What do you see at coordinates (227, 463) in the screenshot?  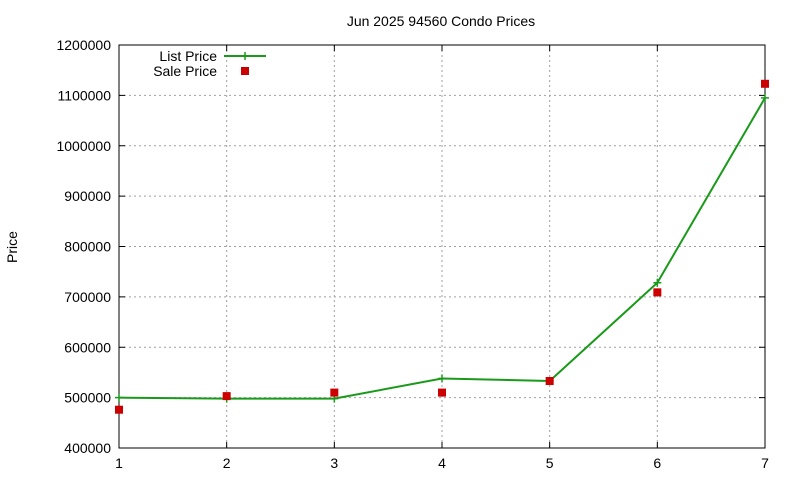 I see `x-tick-label: 2` at bounding box center [227, 463].